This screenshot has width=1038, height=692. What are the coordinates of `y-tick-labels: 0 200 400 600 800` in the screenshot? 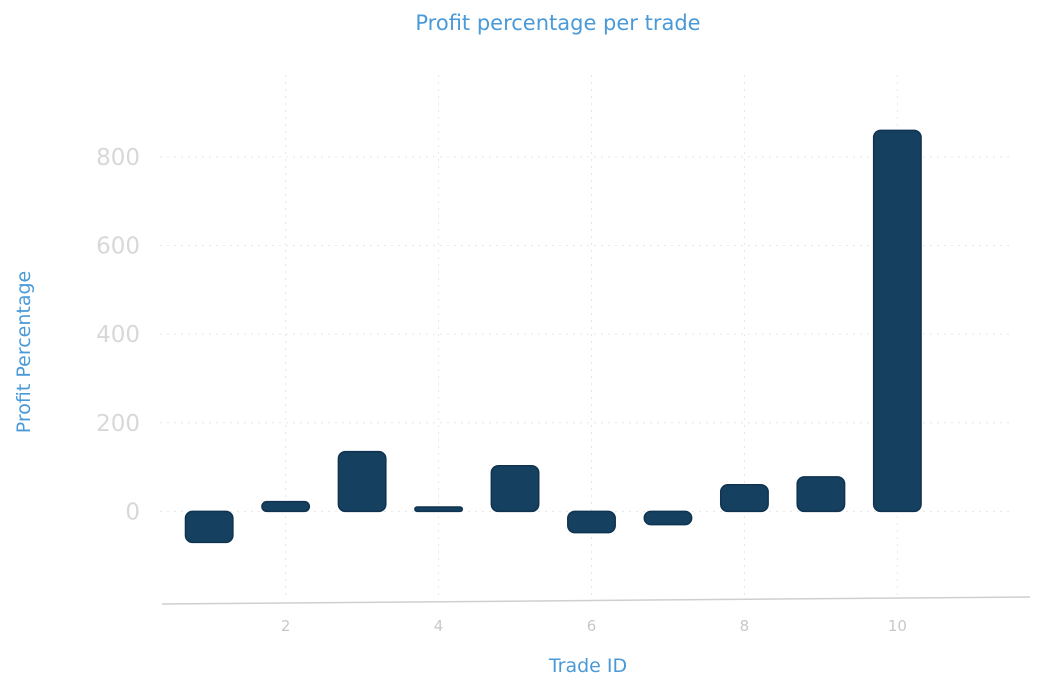 It's located at (118, 335).